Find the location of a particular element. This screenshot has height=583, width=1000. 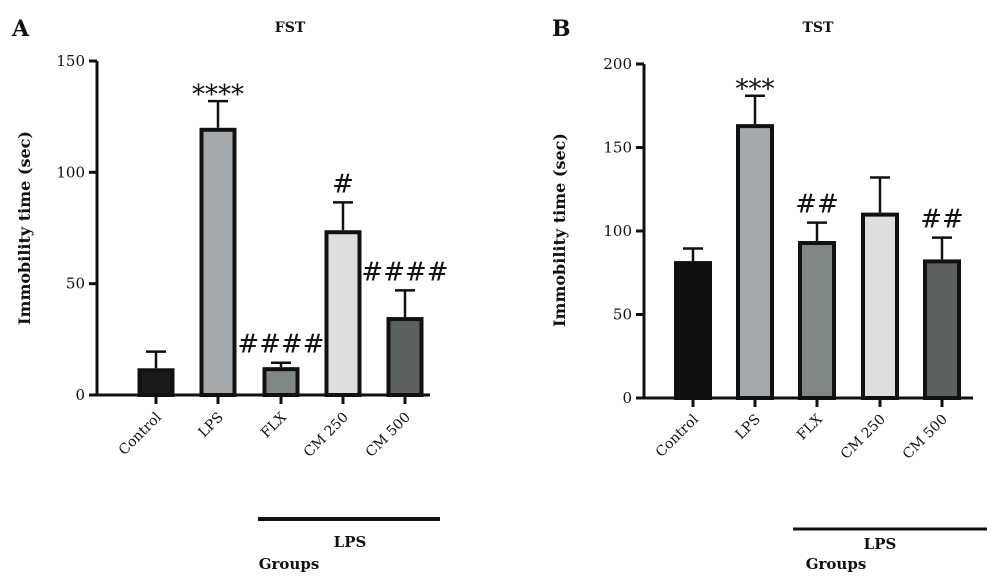

x-axis-label-a: Groups is located at coordinates (289, 564).